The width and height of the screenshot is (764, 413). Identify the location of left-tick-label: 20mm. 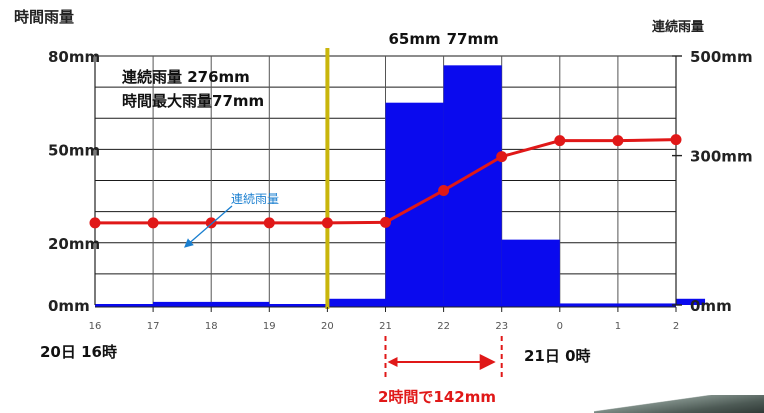
(74, 244).